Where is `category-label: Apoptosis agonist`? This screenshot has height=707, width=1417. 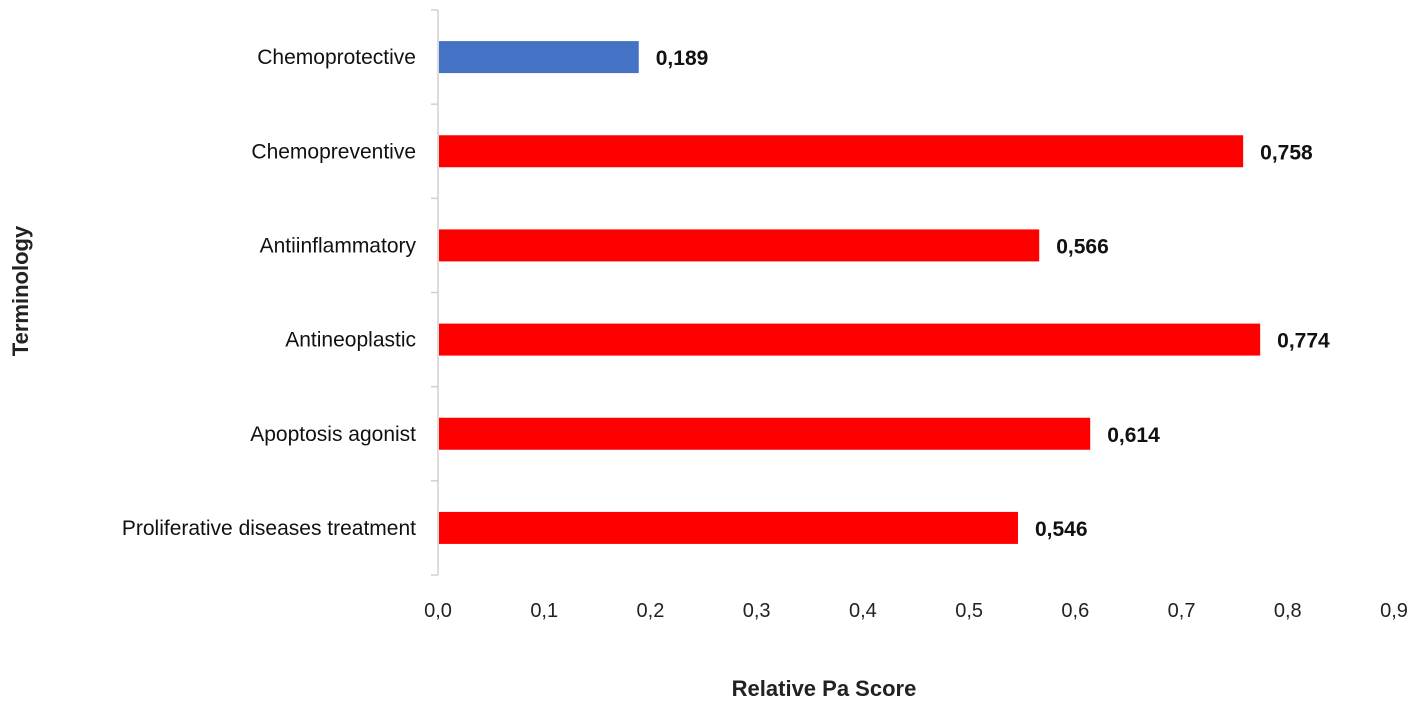
category-label: Apoptosis agonist is located at coordinates (333, 434).